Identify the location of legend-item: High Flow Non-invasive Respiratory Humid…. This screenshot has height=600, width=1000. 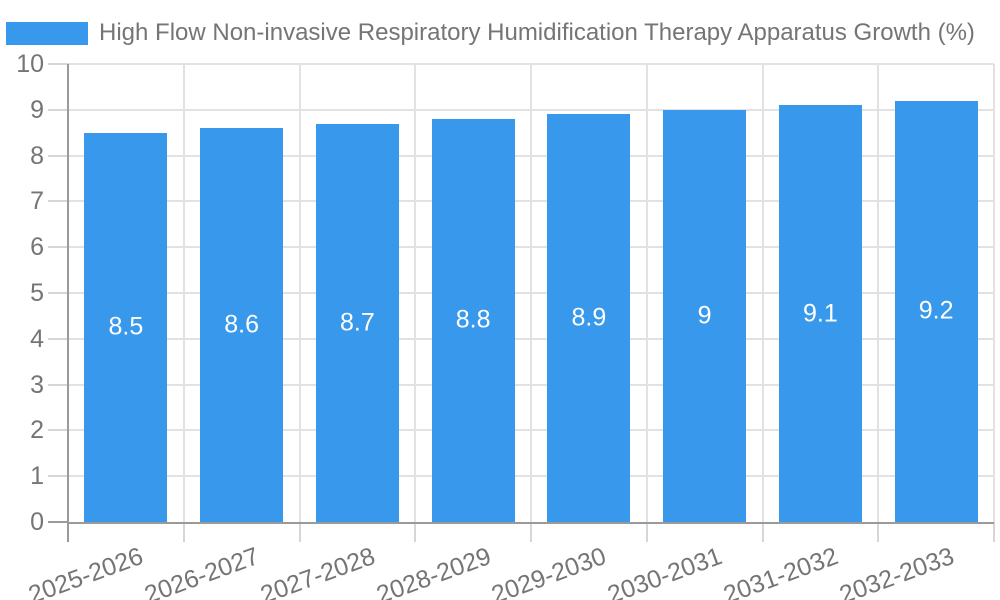
(490, 33).